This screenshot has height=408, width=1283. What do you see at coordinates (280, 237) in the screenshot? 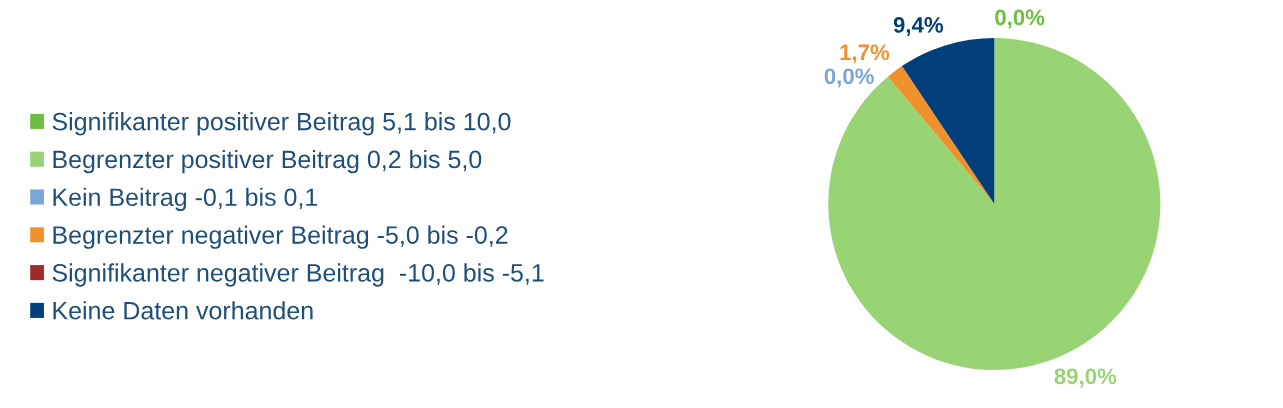
I see `legend-label: Begrenzter negativer Beitrag -5,0 bis -0,2` at bounding box center [280, 237].